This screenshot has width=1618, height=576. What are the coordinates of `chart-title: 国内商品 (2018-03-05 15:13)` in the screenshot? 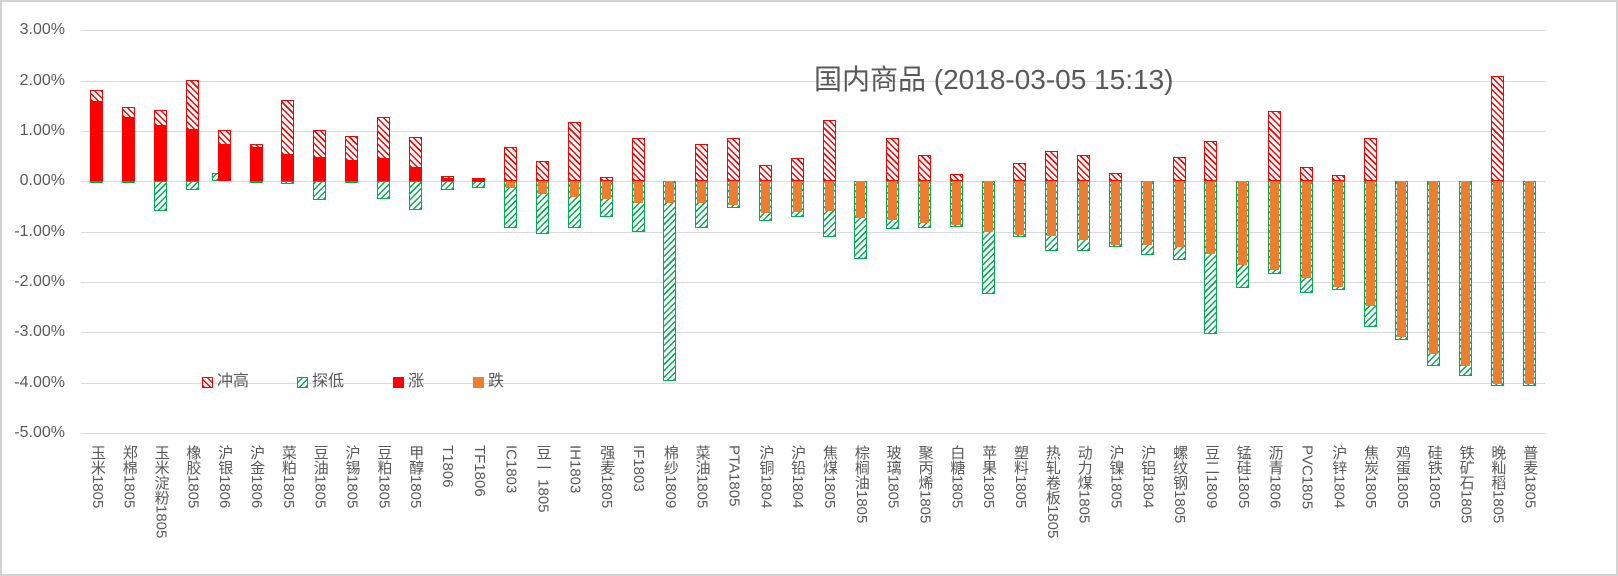 It's located at (994, 79).